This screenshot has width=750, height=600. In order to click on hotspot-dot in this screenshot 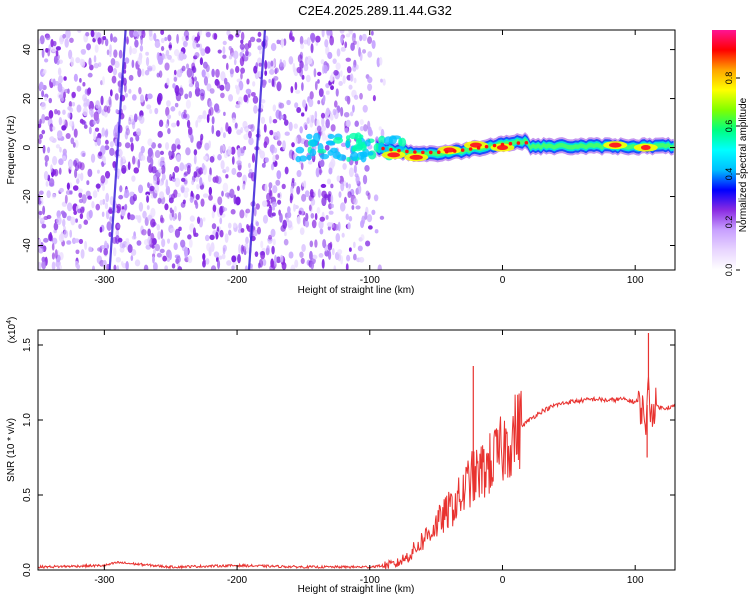, I will do `click(399, 150)`.